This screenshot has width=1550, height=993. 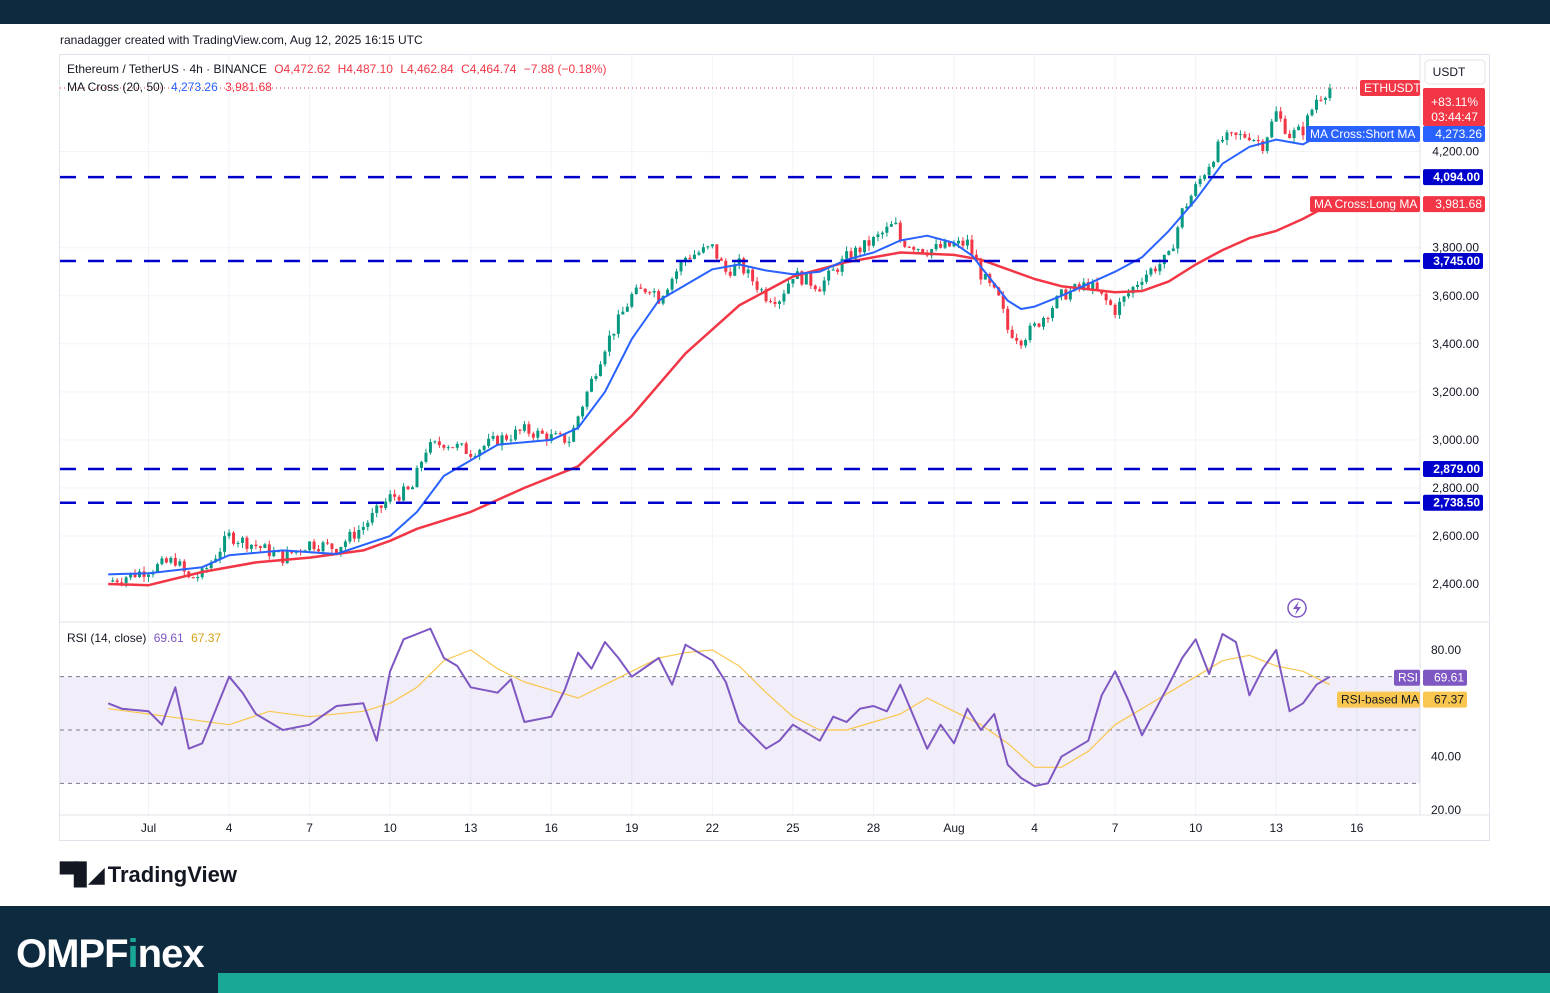 What do you see at coordinates (489, 69) in the screenshot?
I see `ohlc-close: C4,464.74` at bounding box center [489, 69].